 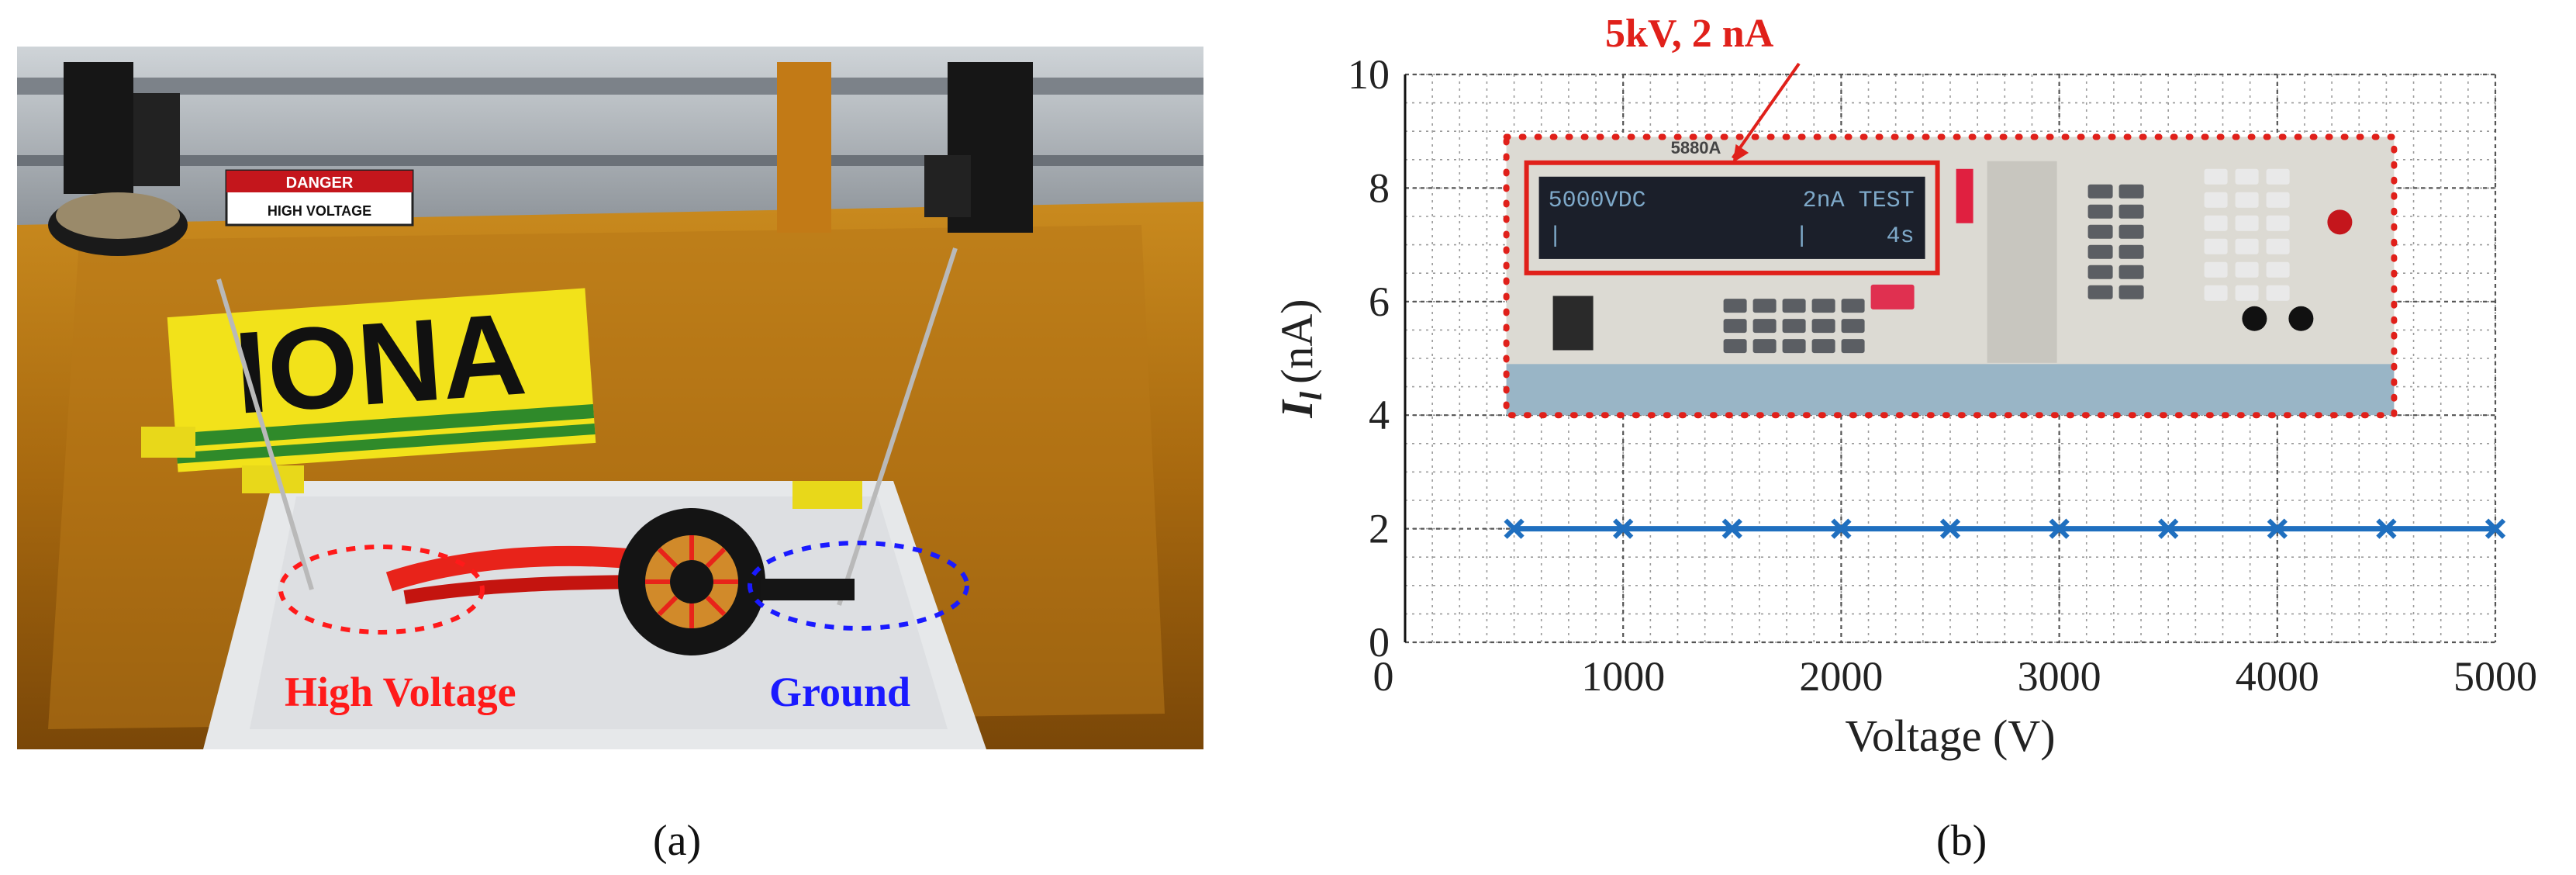 What do you see at coordinates (1893, 297) in the screenshot?
I see `stop-button-icon` at bounding box center [1893, 297].